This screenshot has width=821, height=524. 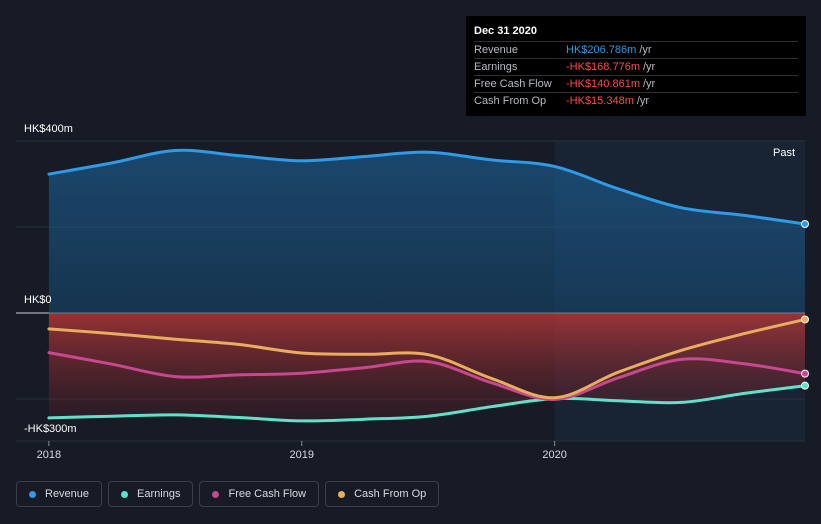 What do you see at coordinates (600, 101) in the screenshot?
I see `tooltip-row-value: -HK$15.348m` at bounding box center [600, 101].